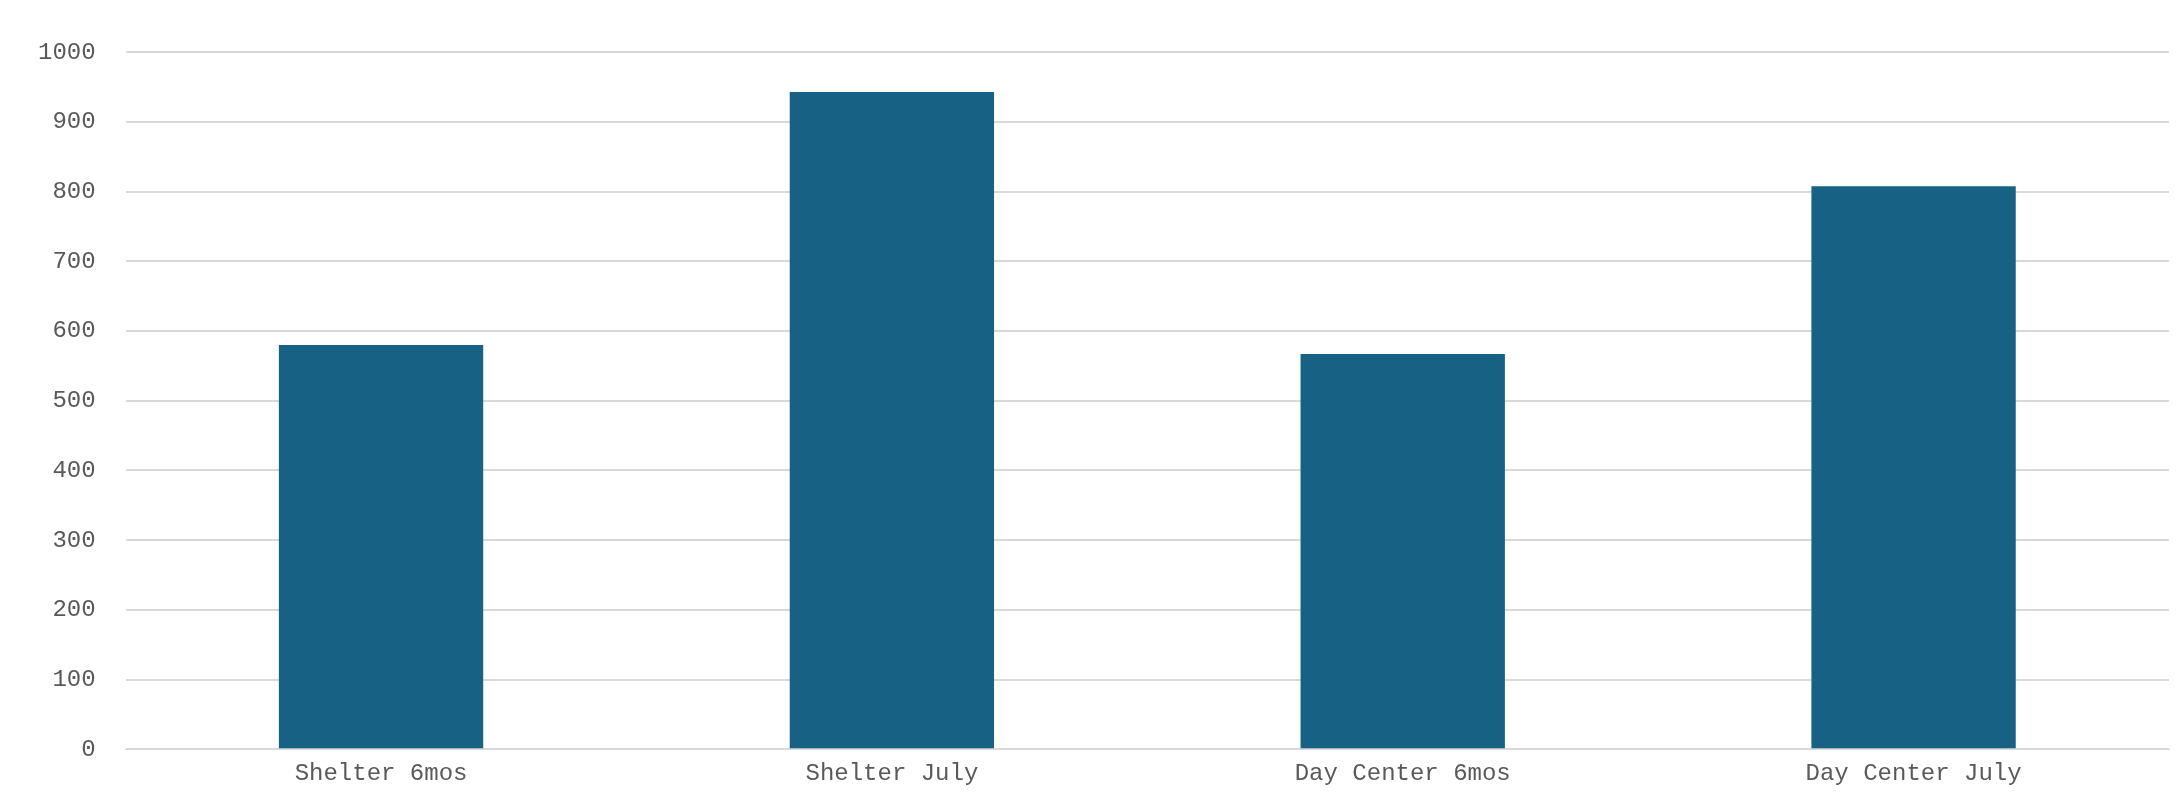 Image resolution: width=2183 pixels, height=806 pixels. Describe the element at coordinates (74, 470) in the screenshot. I see `y-tick-label: 400` at that location.